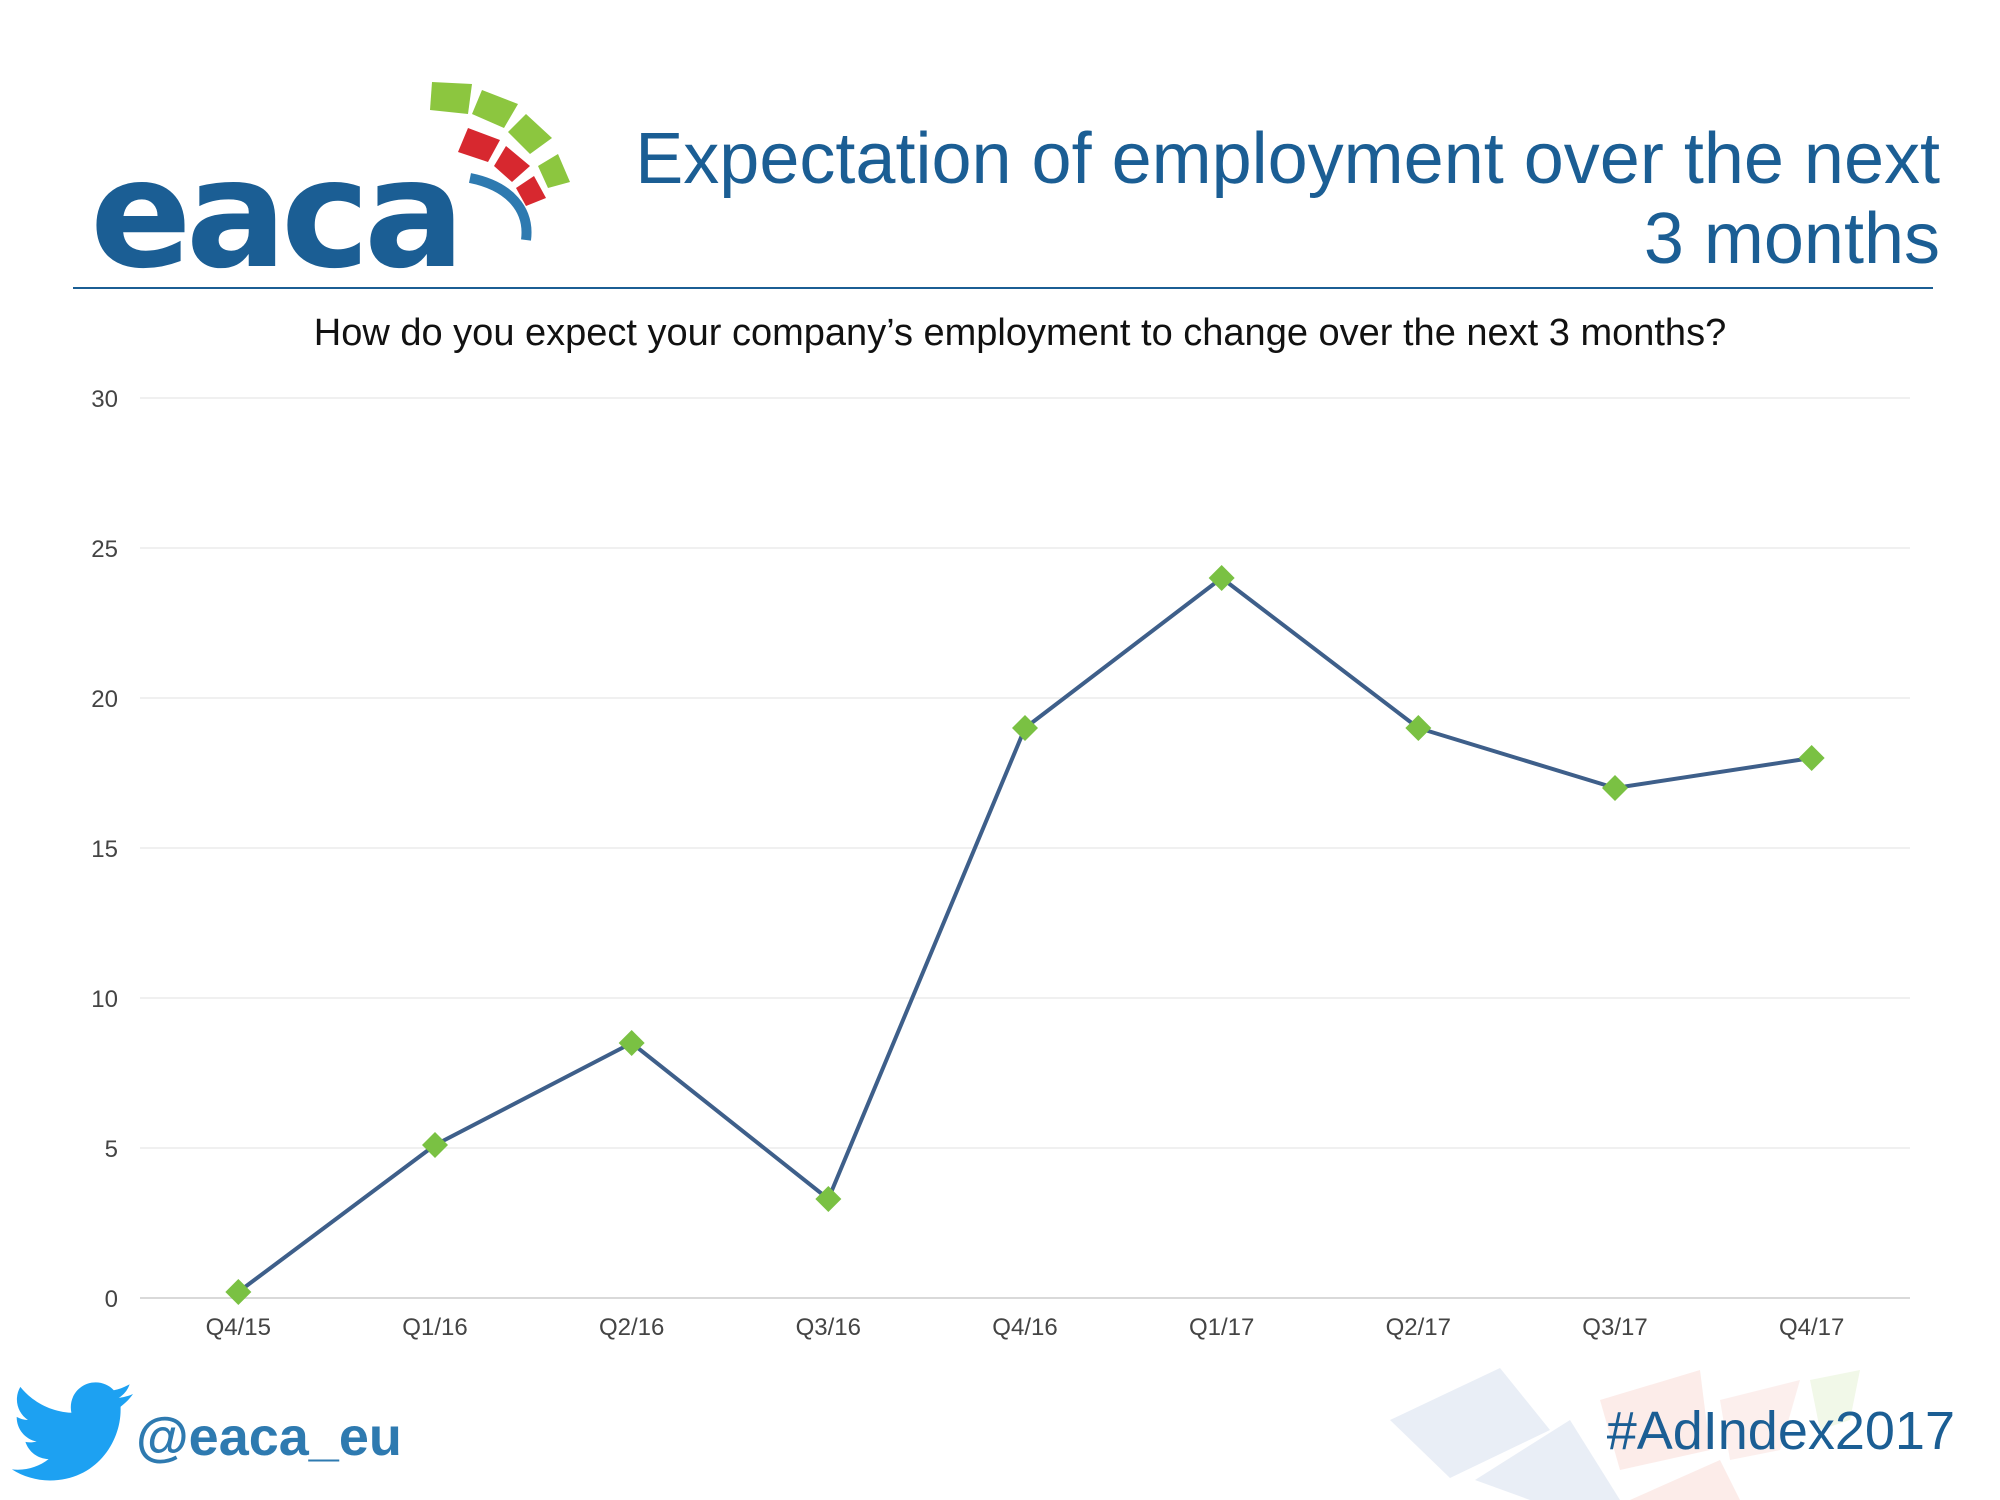 This screenshot has height=1500, width=2000. Describe the element at coordinates (828, 1327) in the screenshot. I see `x-tick-label: Q3/16` at that location.